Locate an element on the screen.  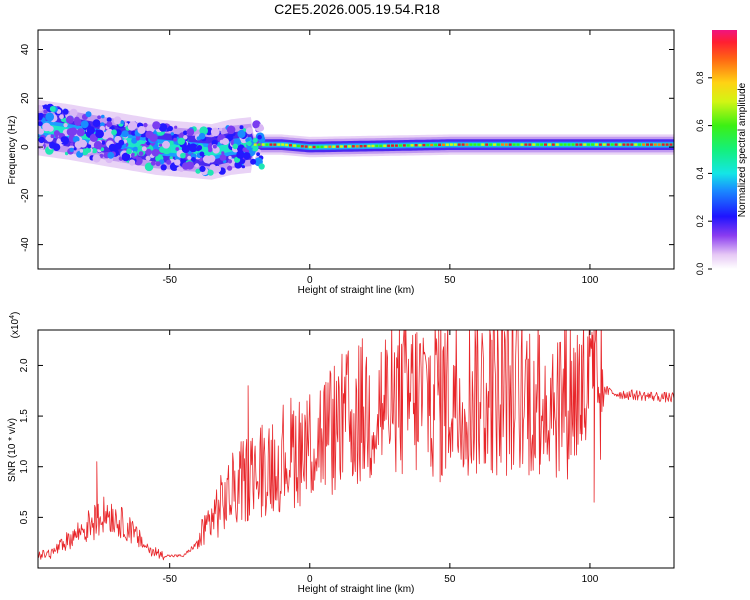
spectrogram-x-label: Height of straight line (km) is located at coordinates (356, 290).